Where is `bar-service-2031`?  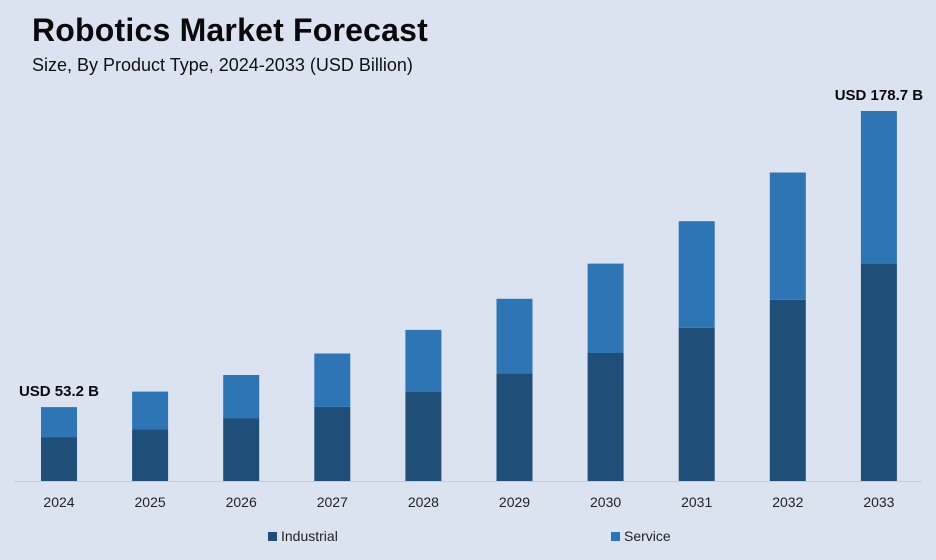
bar-service-2031 is located at coordinates (696, 274).